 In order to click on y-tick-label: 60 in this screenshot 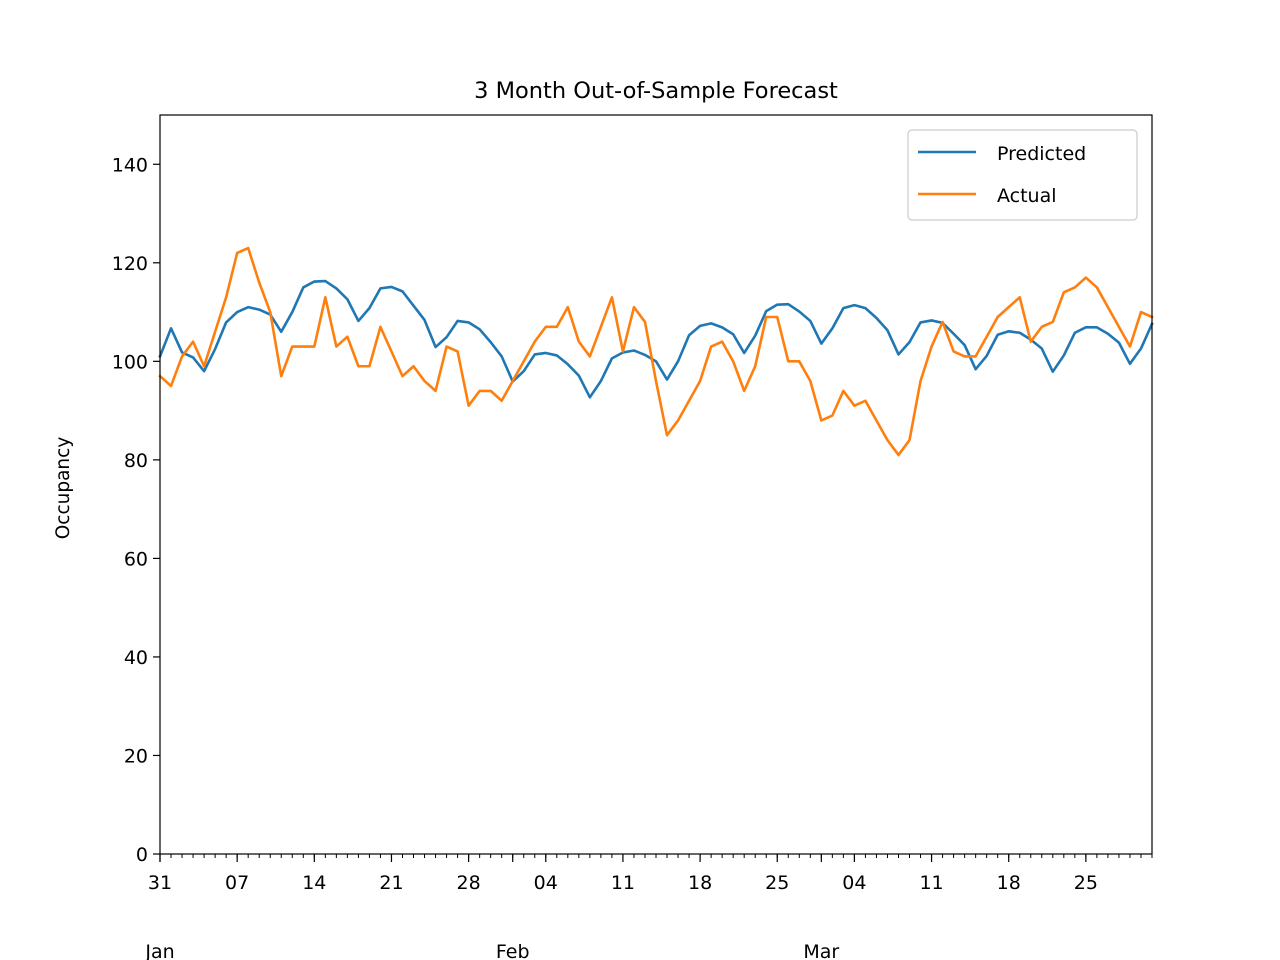, I will do `click(136, 559)`.